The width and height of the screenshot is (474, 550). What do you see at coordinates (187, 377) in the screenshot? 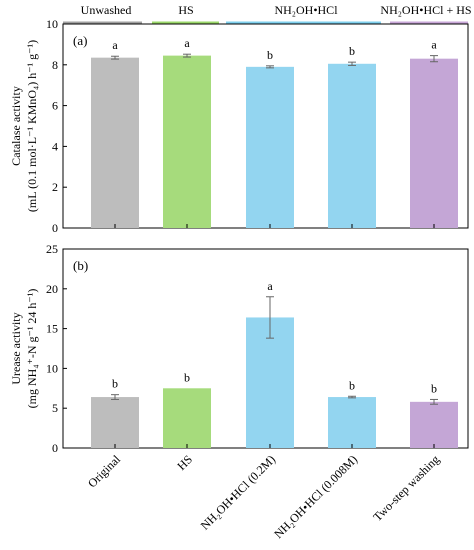
I see `significance-letter-1: b` at bounding box center [187, 377].